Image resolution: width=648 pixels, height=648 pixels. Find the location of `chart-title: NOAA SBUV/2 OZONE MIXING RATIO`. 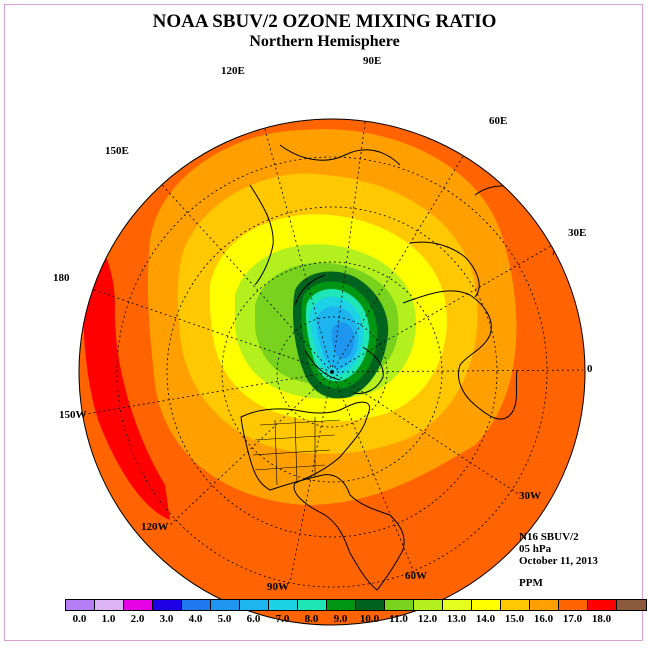

chart-title: NOAA SBUV/2 OZONE MIXING RATIO is located at coordinates (324, 21).